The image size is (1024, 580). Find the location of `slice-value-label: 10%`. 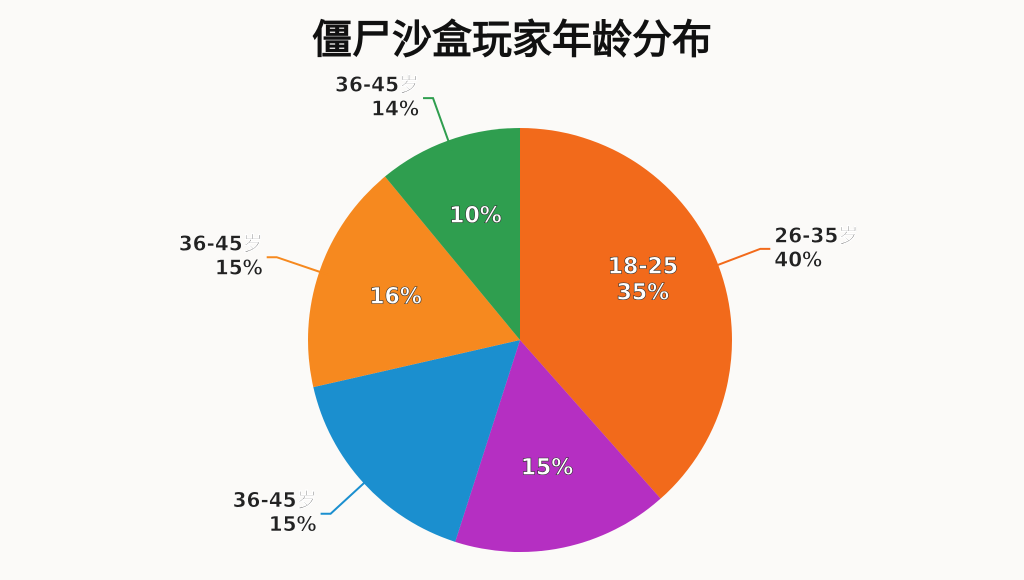

slice-value-label: 10% is located at coordinates (475, 215).